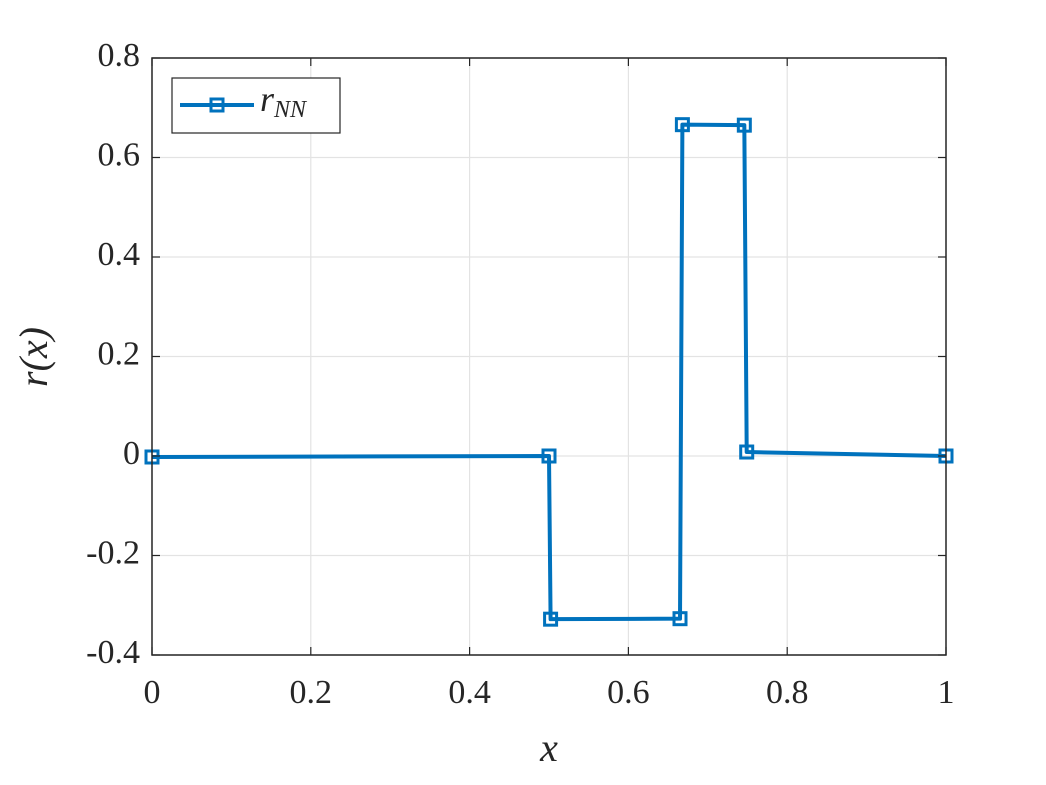  What do you see at coordinates (628, 692) in the screenshot?
I see `x-tick-label: 0.6` at bounding box center [628, 692].